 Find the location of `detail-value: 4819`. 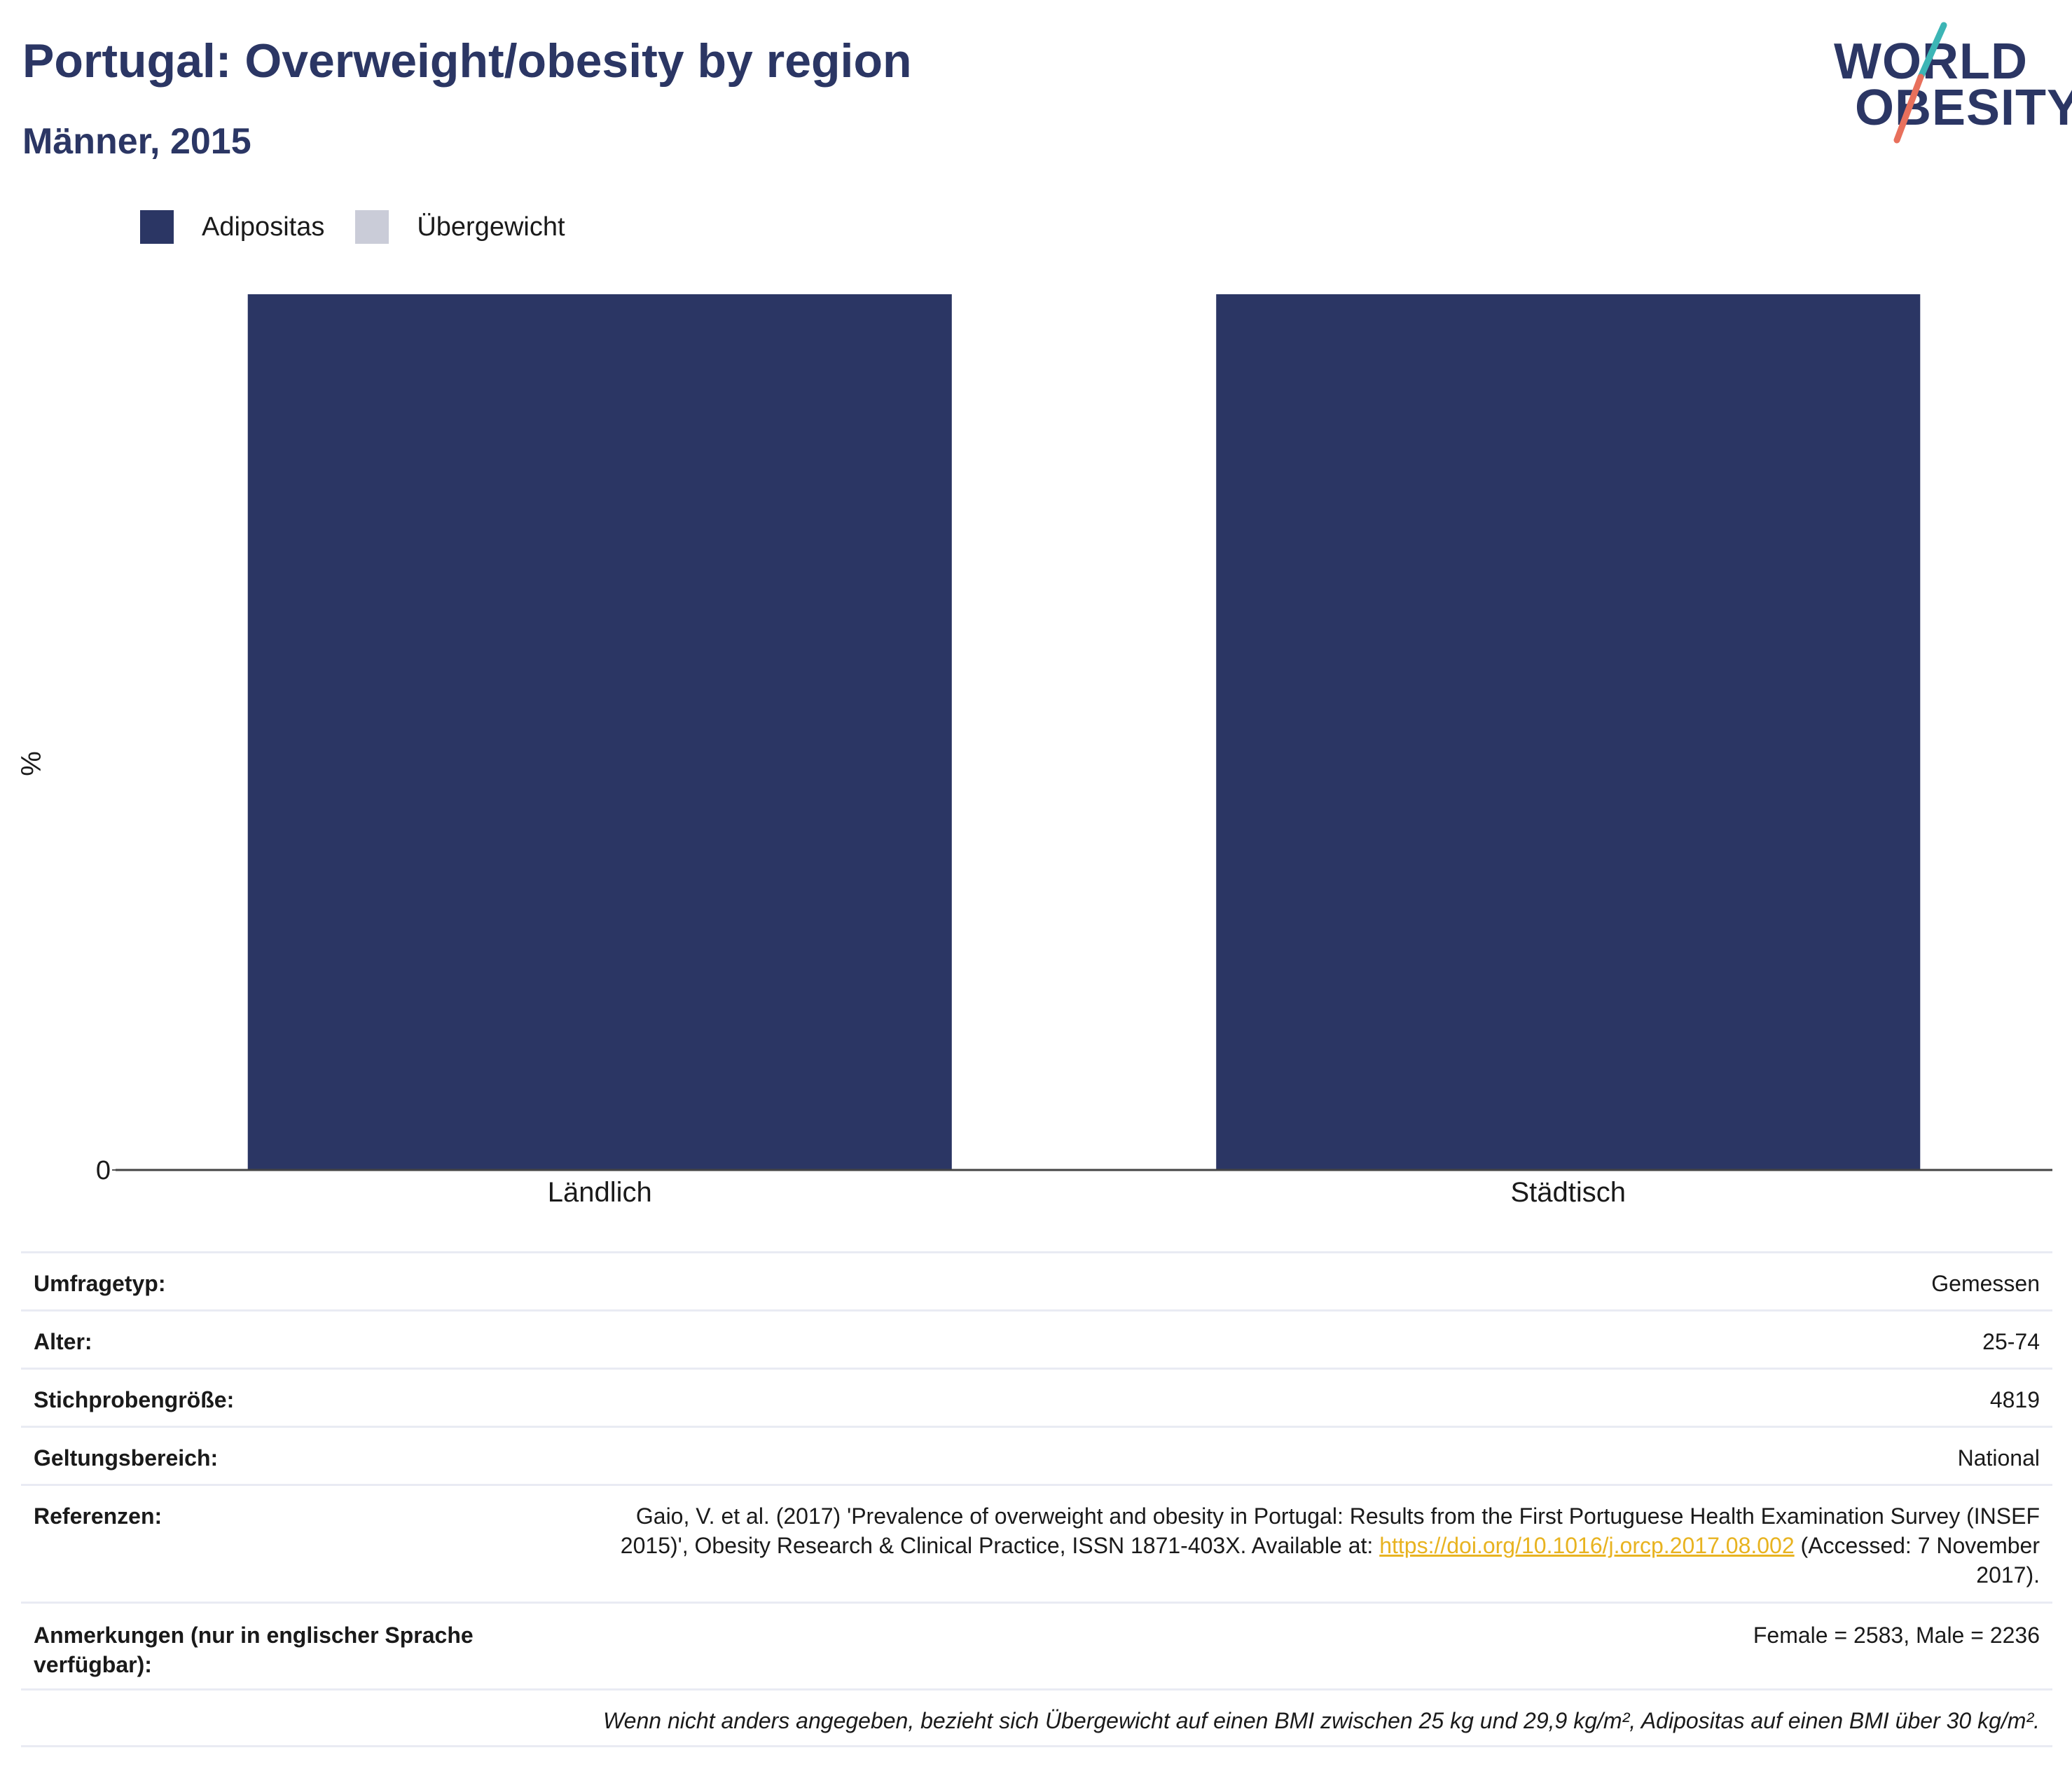

detail-value: 4819 is located at coordinates (2015, 1399).